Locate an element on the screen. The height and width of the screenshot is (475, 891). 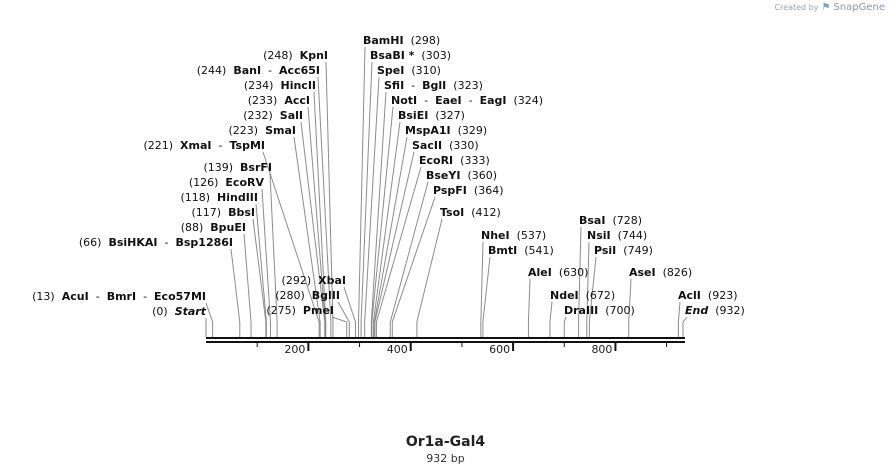
enzyme-name: TspMI is located at coordinates (247, 145).